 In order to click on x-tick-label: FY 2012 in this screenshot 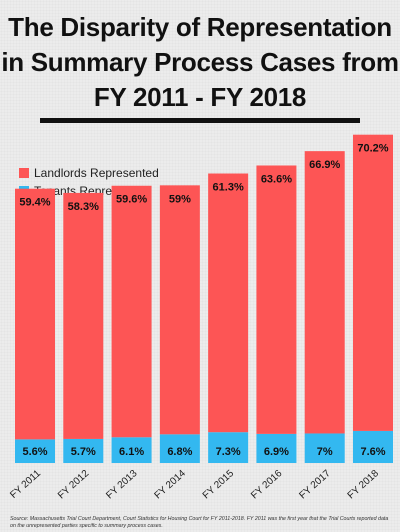, I will do `click(74, 485)`.